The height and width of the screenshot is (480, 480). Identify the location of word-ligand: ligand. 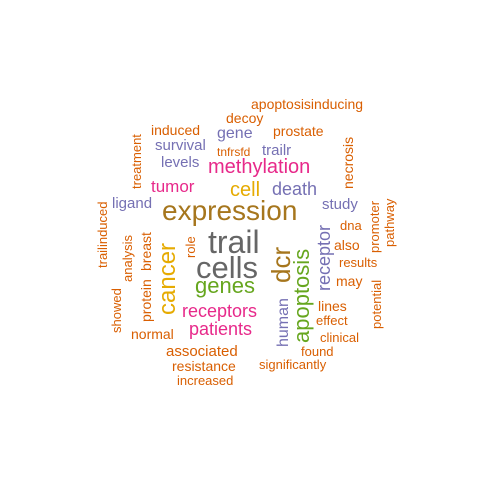
(132, 203).